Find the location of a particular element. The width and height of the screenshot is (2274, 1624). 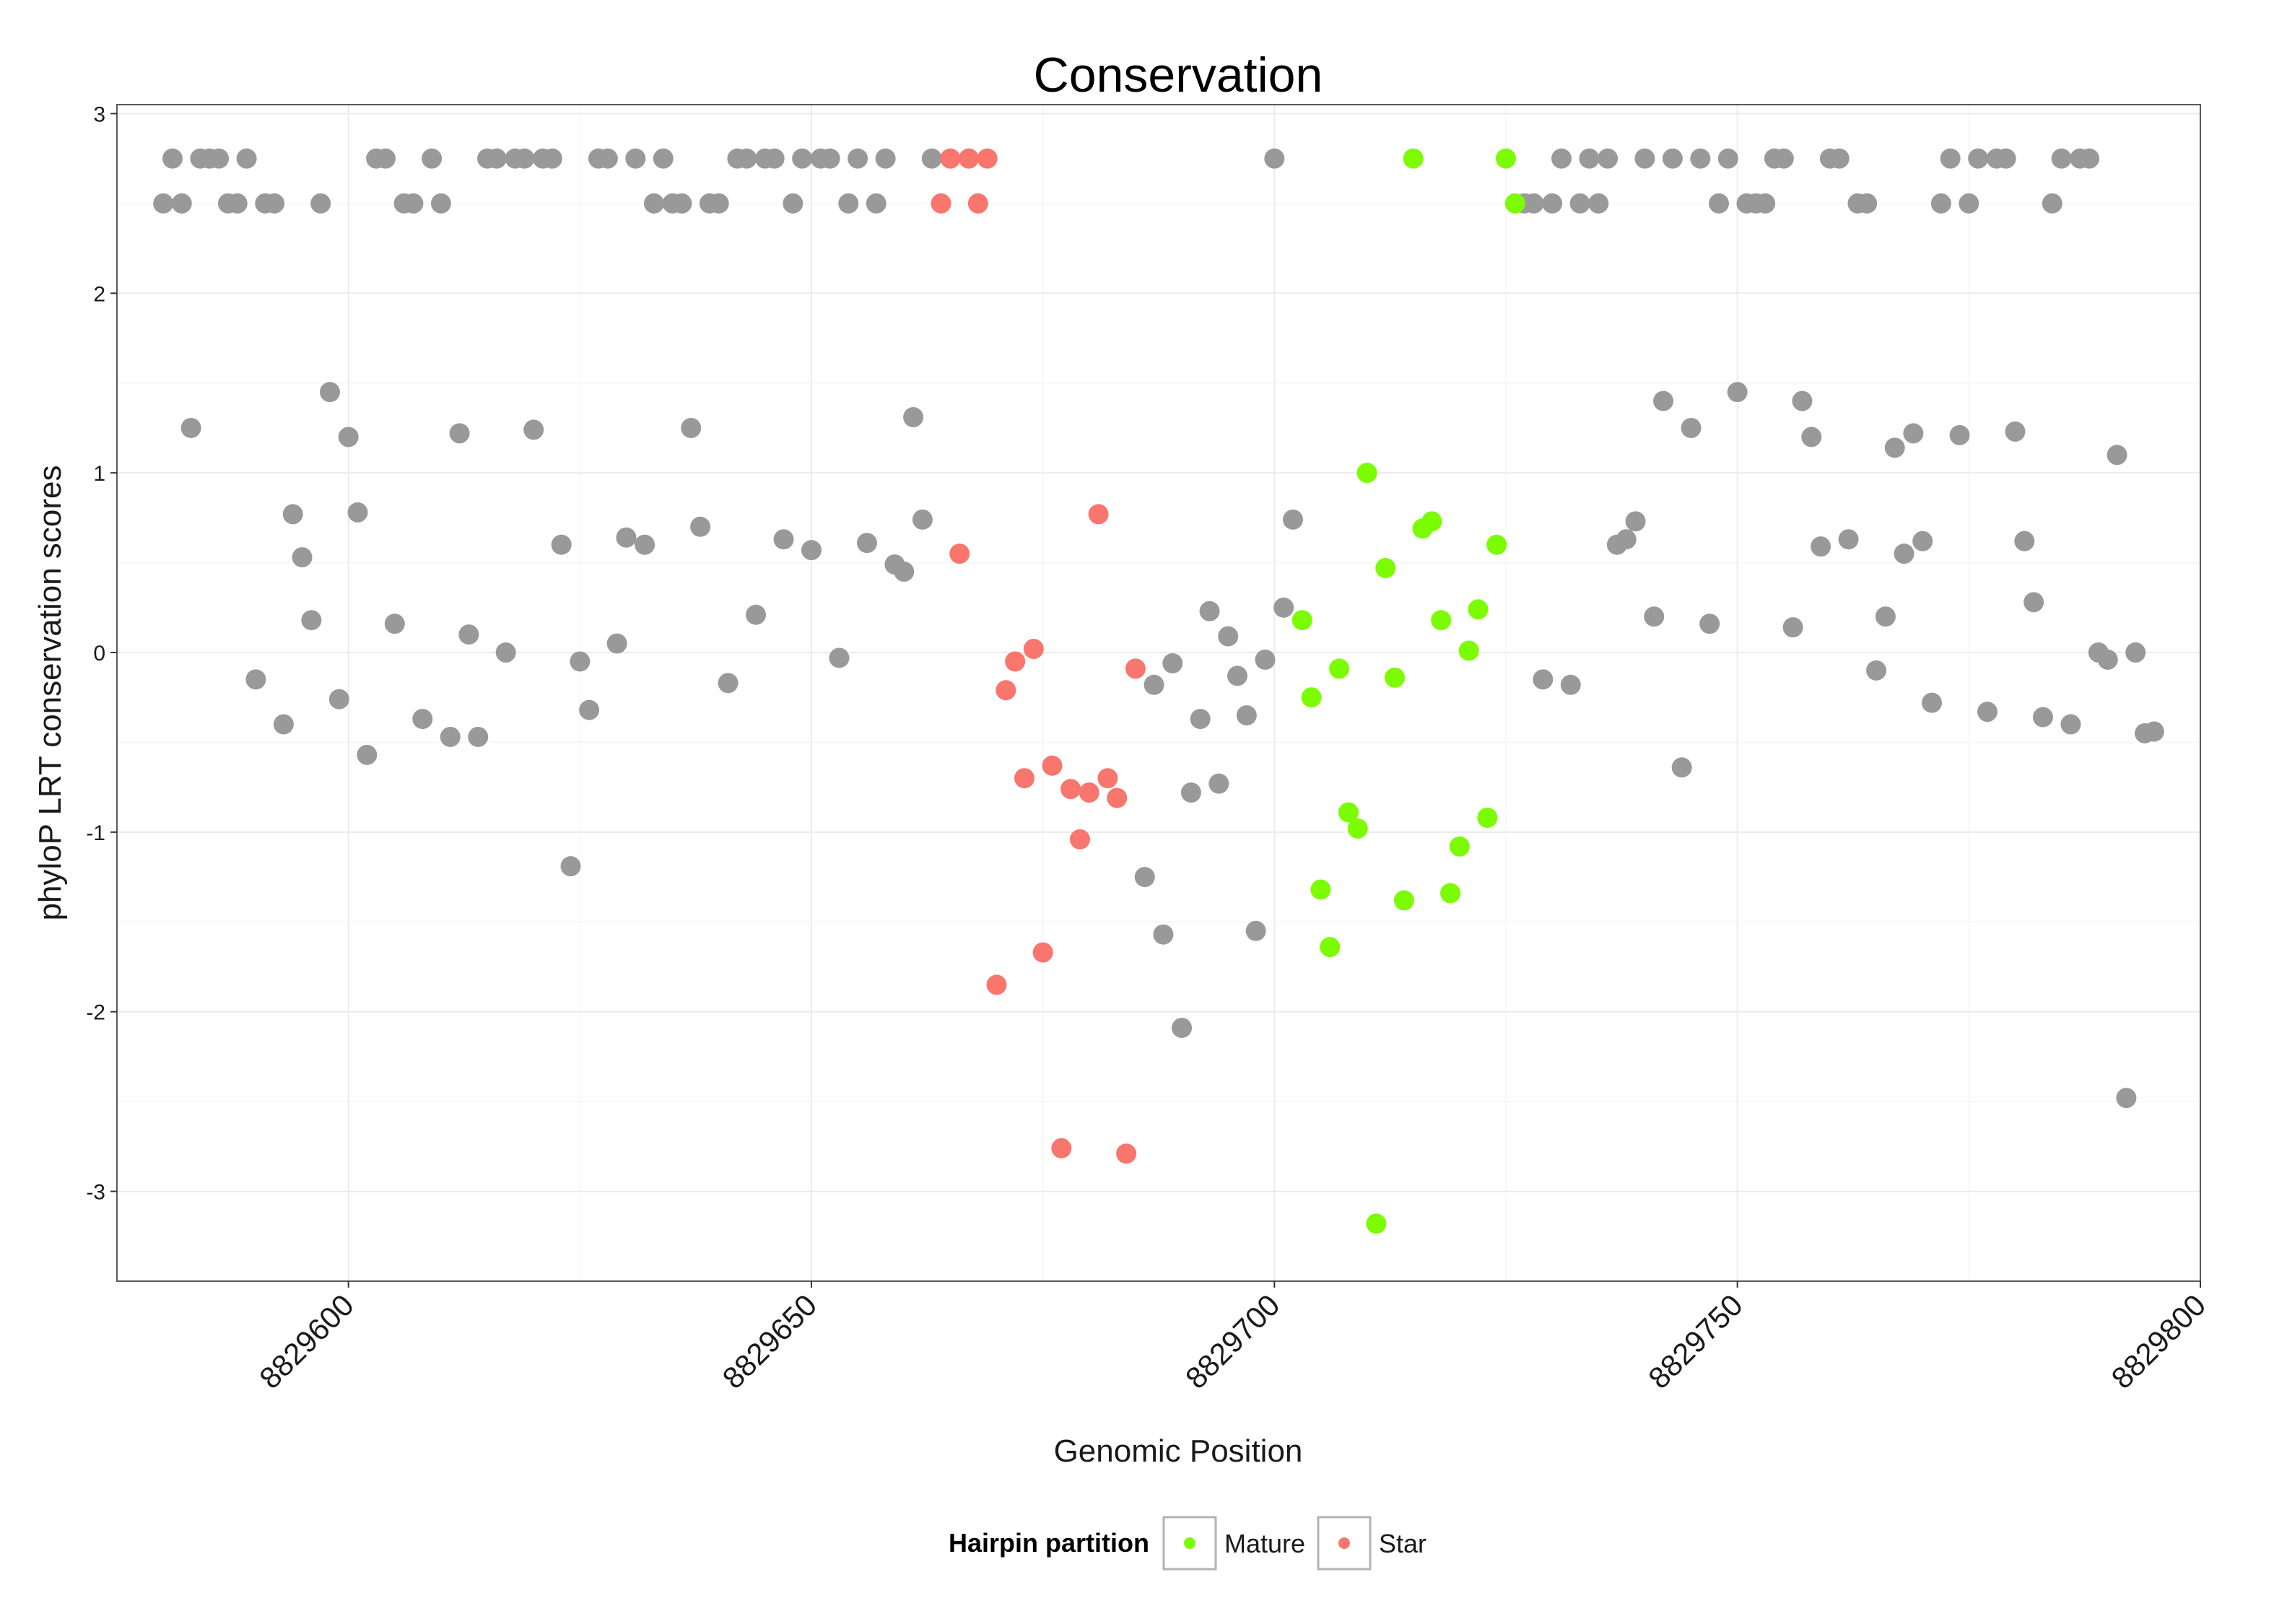

y-tick-label: -2 is located at coordinates (95, 1013).